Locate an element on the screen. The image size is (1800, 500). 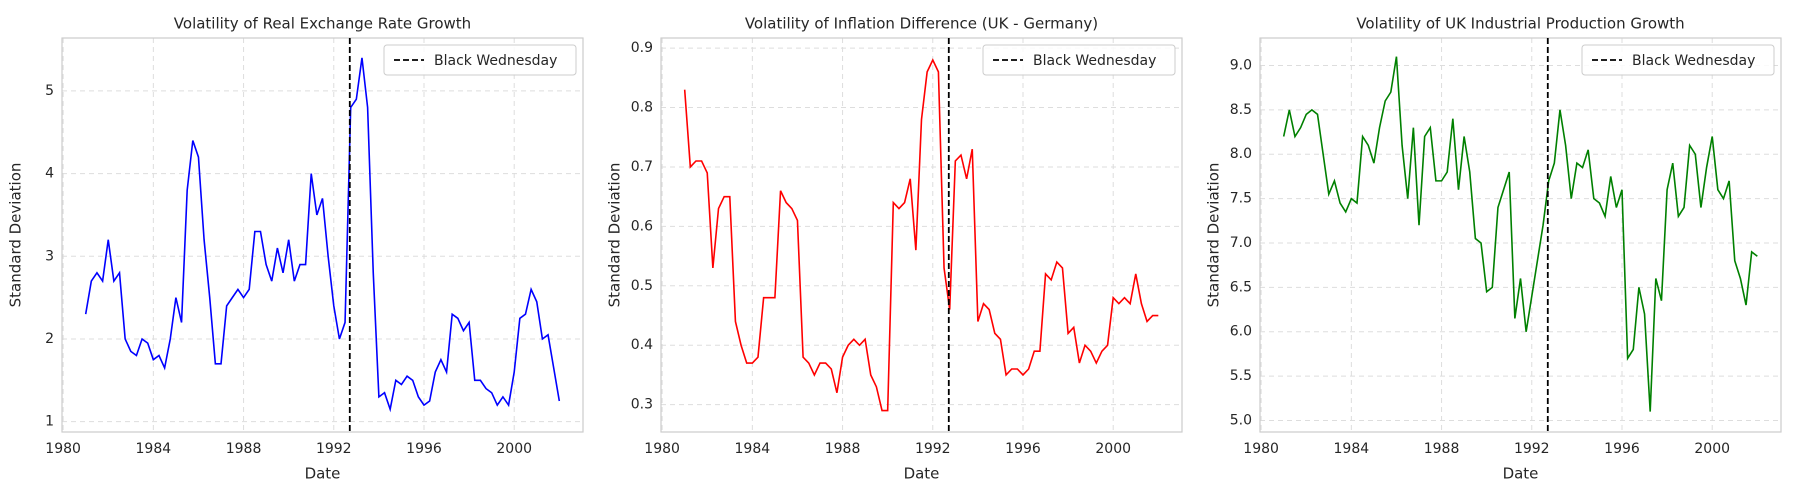
y-tick-label: 5.5 is located at coordinates (1241, 376).